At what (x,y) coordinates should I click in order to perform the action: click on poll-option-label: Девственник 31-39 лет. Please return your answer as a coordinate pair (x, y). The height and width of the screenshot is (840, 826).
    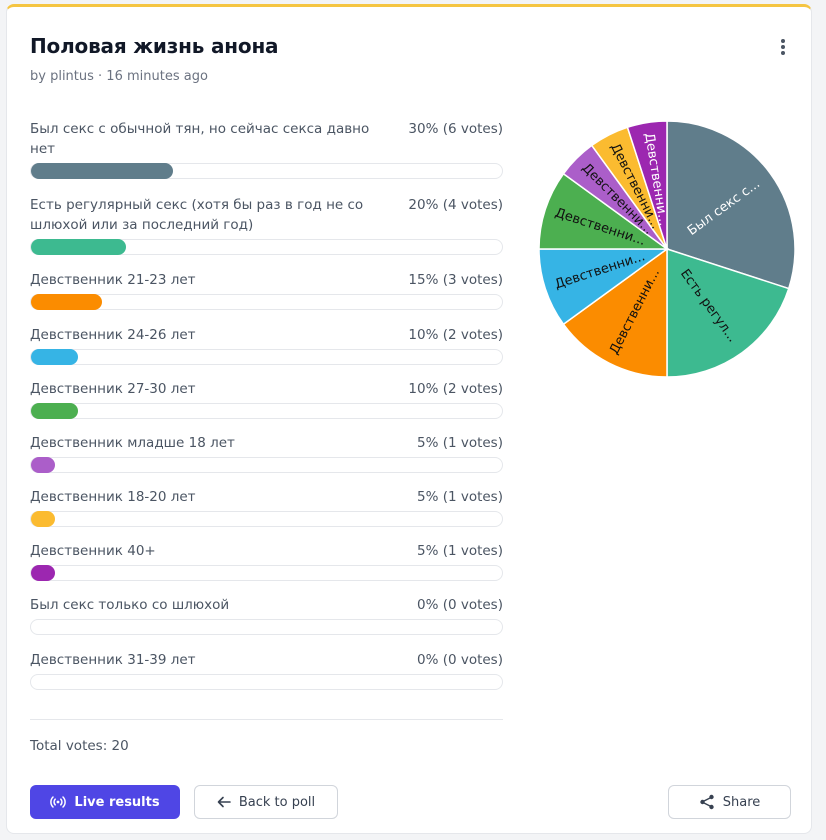
    Looking at the image, I should click on (113, 660).